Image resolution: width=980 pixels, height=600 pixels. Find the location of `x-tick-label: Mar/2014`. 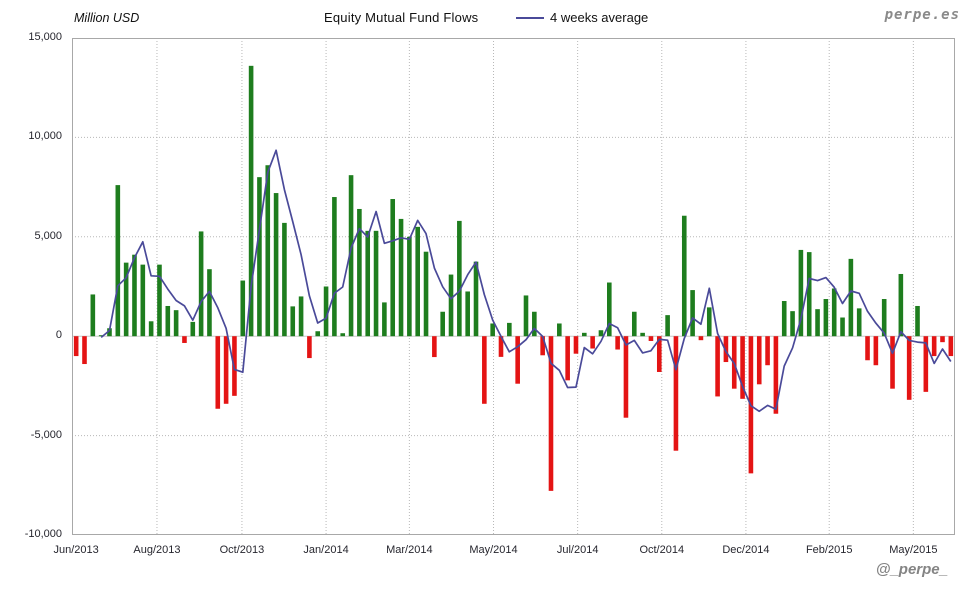

x-tick-label: Mar/2014 is located at coordinates (409, 550).